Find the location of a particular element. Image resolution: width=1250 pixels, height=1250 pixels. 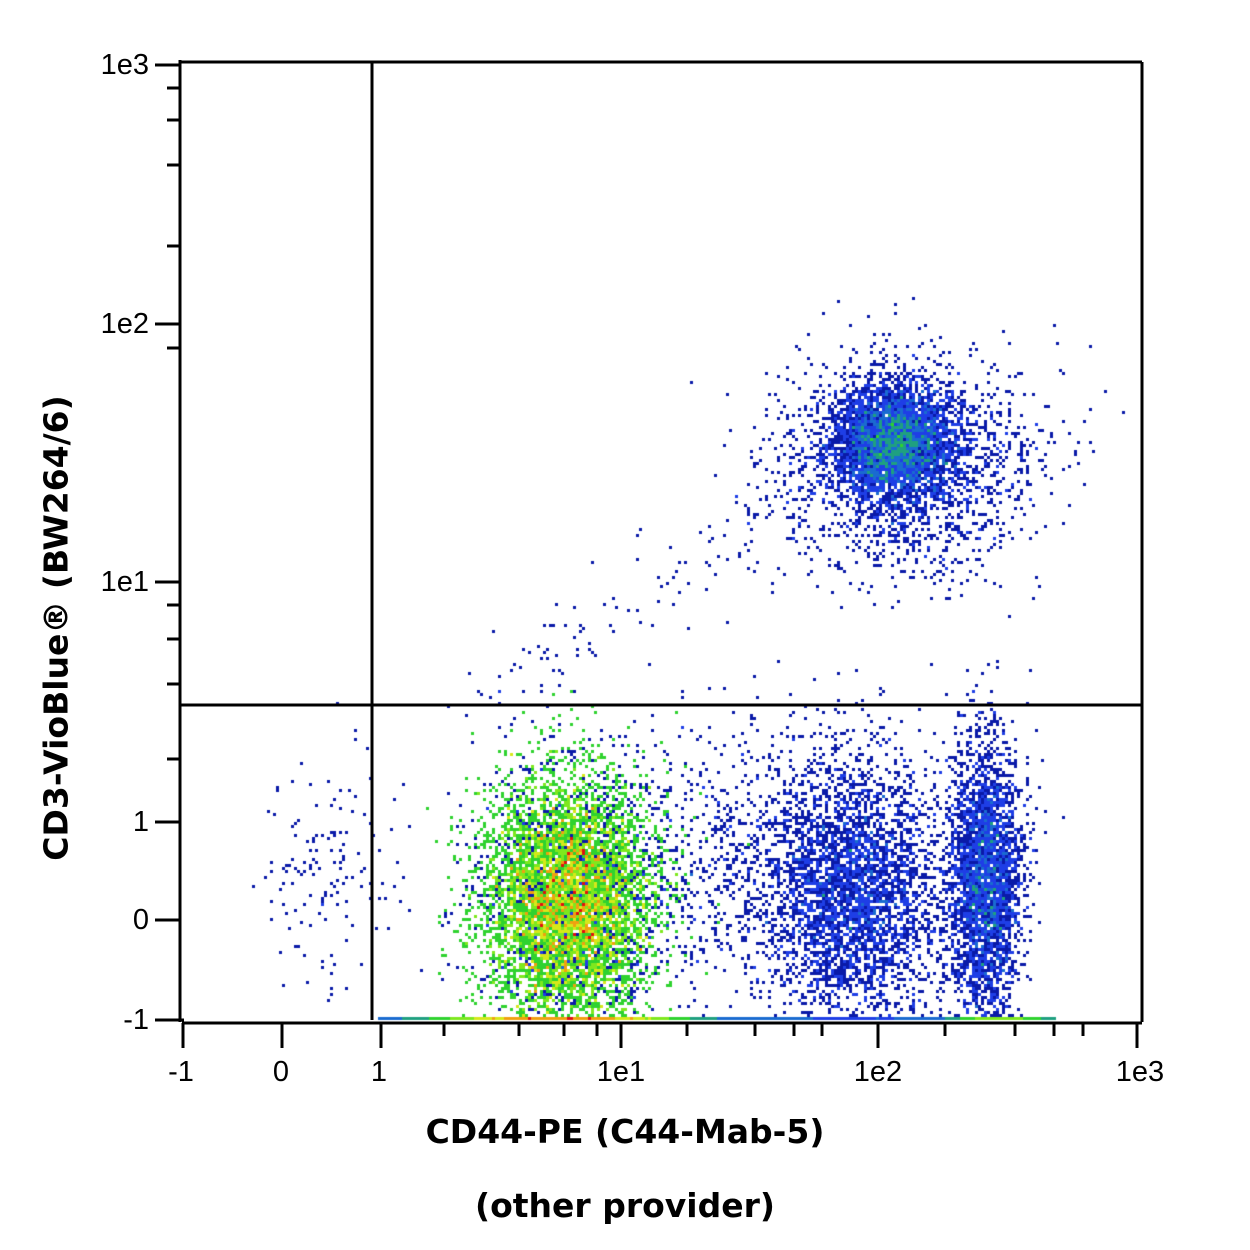

x-tick-label: 0 is located at coordinates (281, 1072).